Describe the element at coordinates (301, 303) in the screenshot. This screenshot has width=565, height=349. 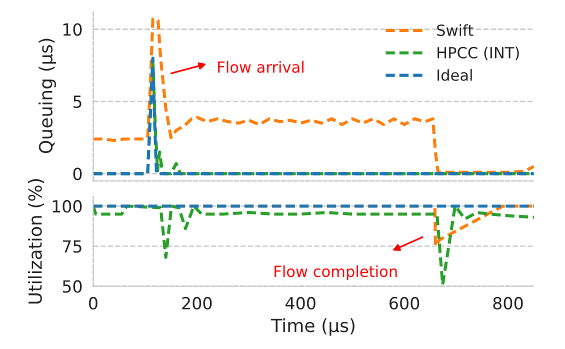
I see `x-tick-label: 400` at that location.